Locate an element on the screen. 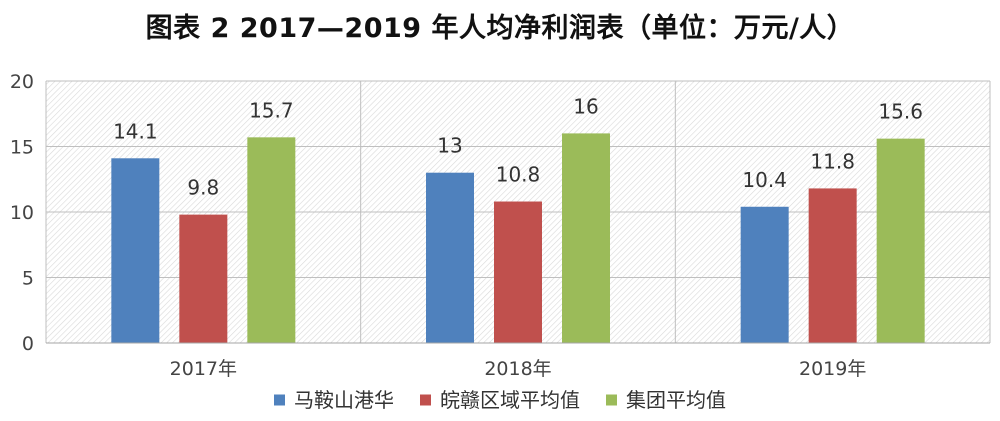 This screenshot has height=421, width=1000. x-tick-label: 2017年 is located at coordinates (203, 369).